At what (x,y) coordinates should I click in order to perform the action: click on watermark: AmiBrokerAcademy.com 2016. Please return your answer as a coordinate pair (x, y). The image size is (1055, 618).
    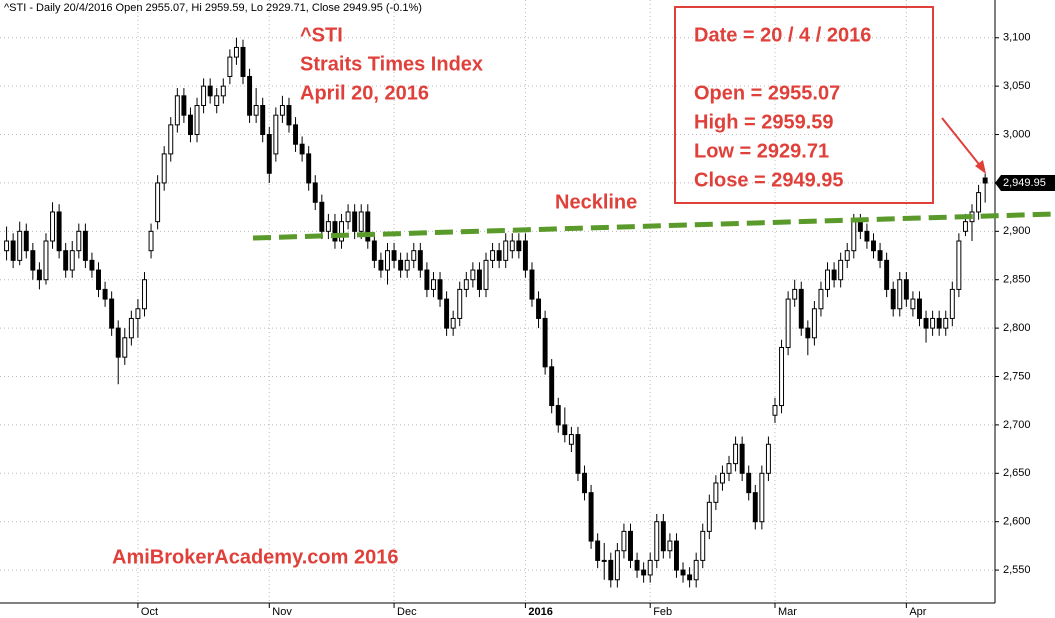
    Looking at the image, I should click on (255, 557).